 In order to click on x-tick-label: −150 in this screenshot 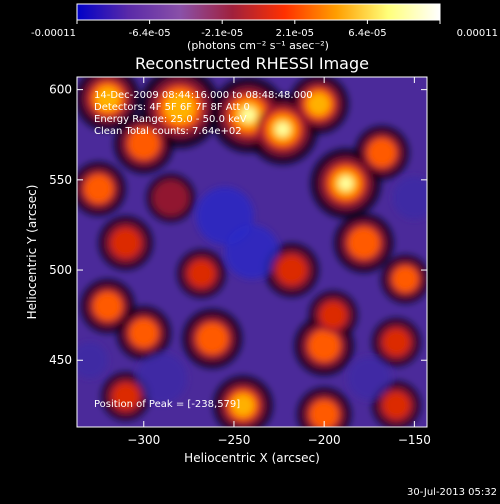, I will do `click(414, 440)`.